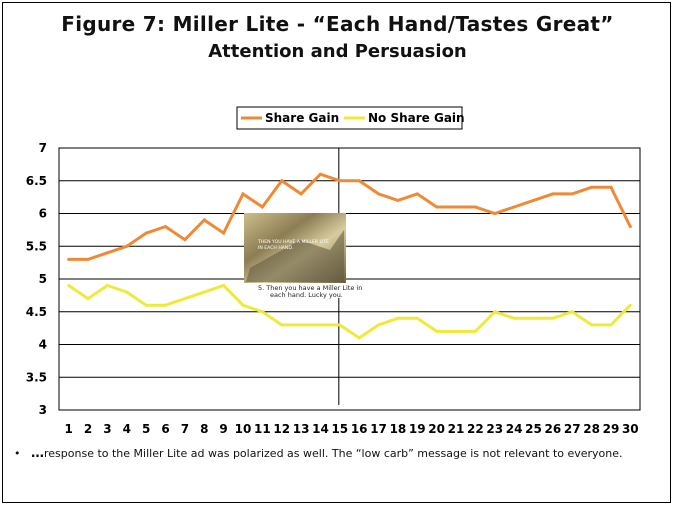  What do you see at coordinates (378, 429) in the screenshot?
I see `x-tick-label: 17` at bounding box center [378, 429].